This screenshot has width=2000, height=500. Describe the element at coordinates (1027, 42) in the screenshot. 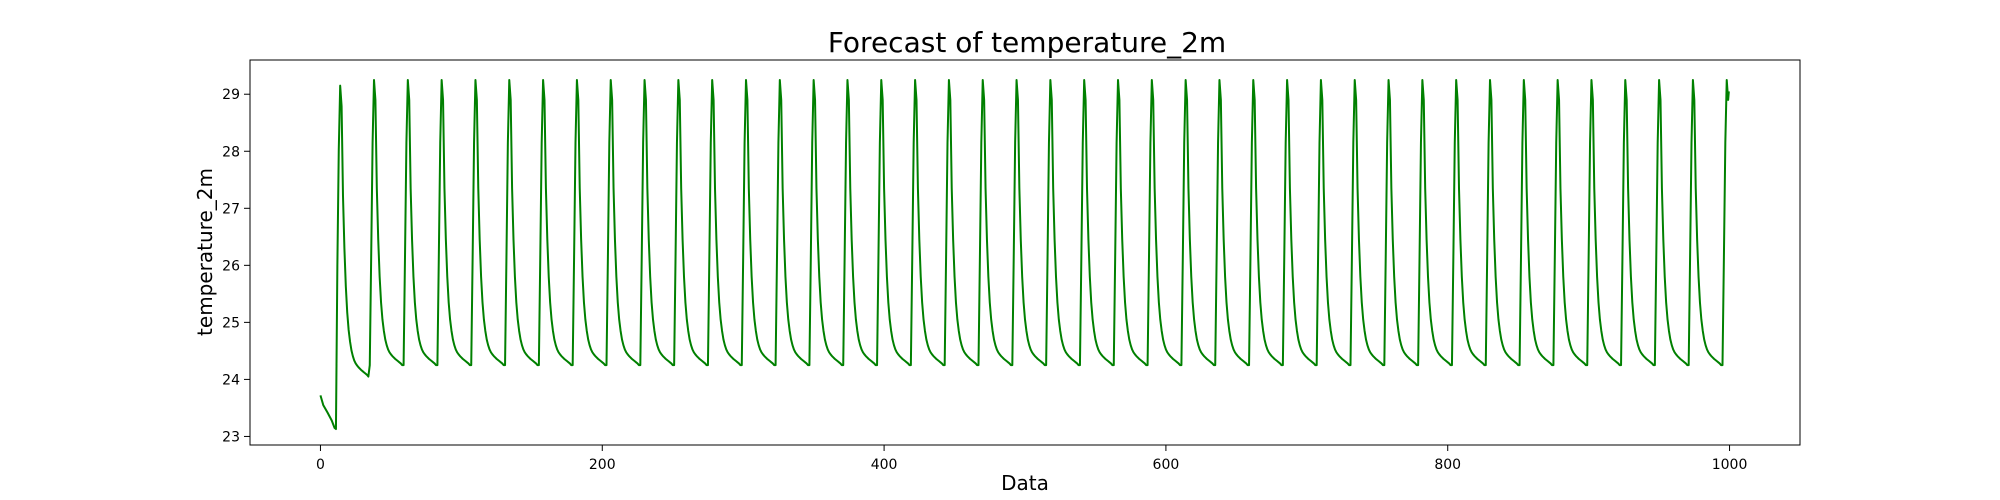

I see `chart-title: Forecast of temperature_2m` at that location.